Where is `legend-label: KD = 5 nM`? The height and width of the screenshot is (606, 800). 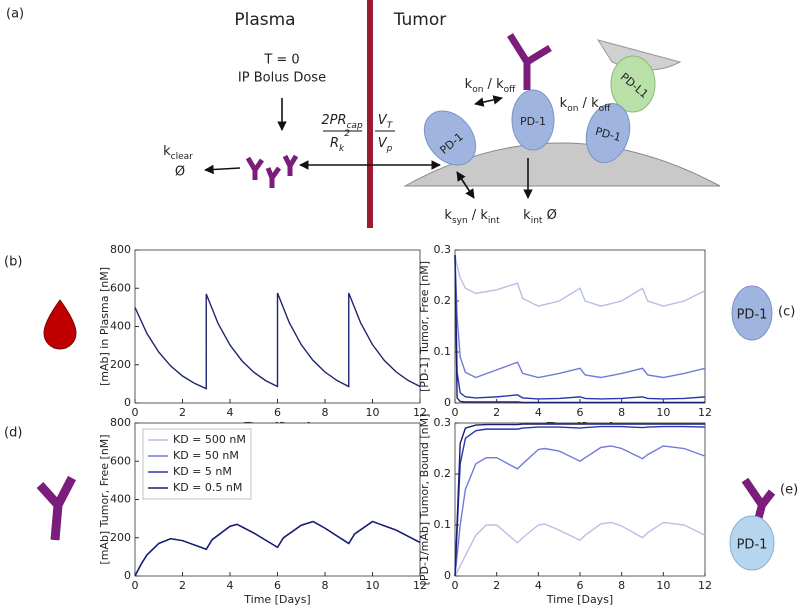 legend-label: KD = 5 nM is located at coordinates (202, 471).